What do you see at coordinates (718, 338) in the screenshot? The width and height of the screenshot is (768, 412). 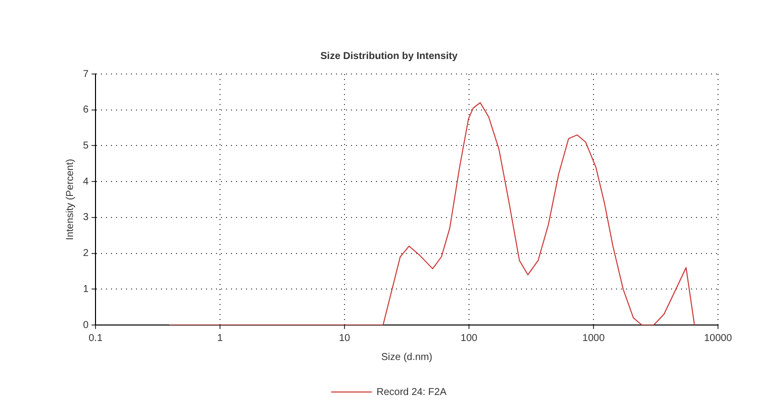 I see `x-tick-label: 10000` at bounding box center [718, 338].